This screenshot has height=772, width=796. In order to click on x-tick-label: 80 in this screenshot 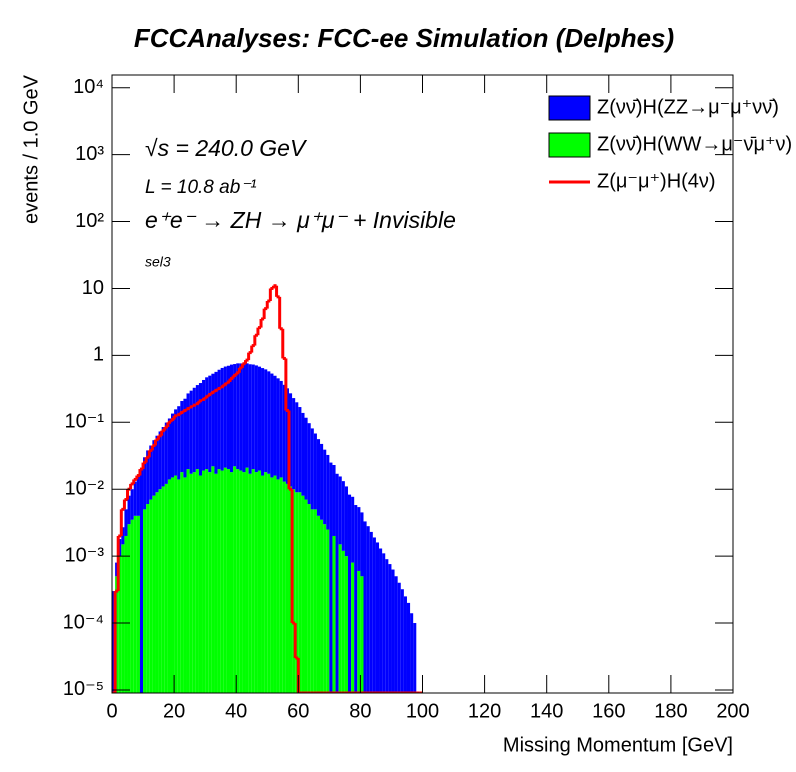, I will do `click(360, 711)`.